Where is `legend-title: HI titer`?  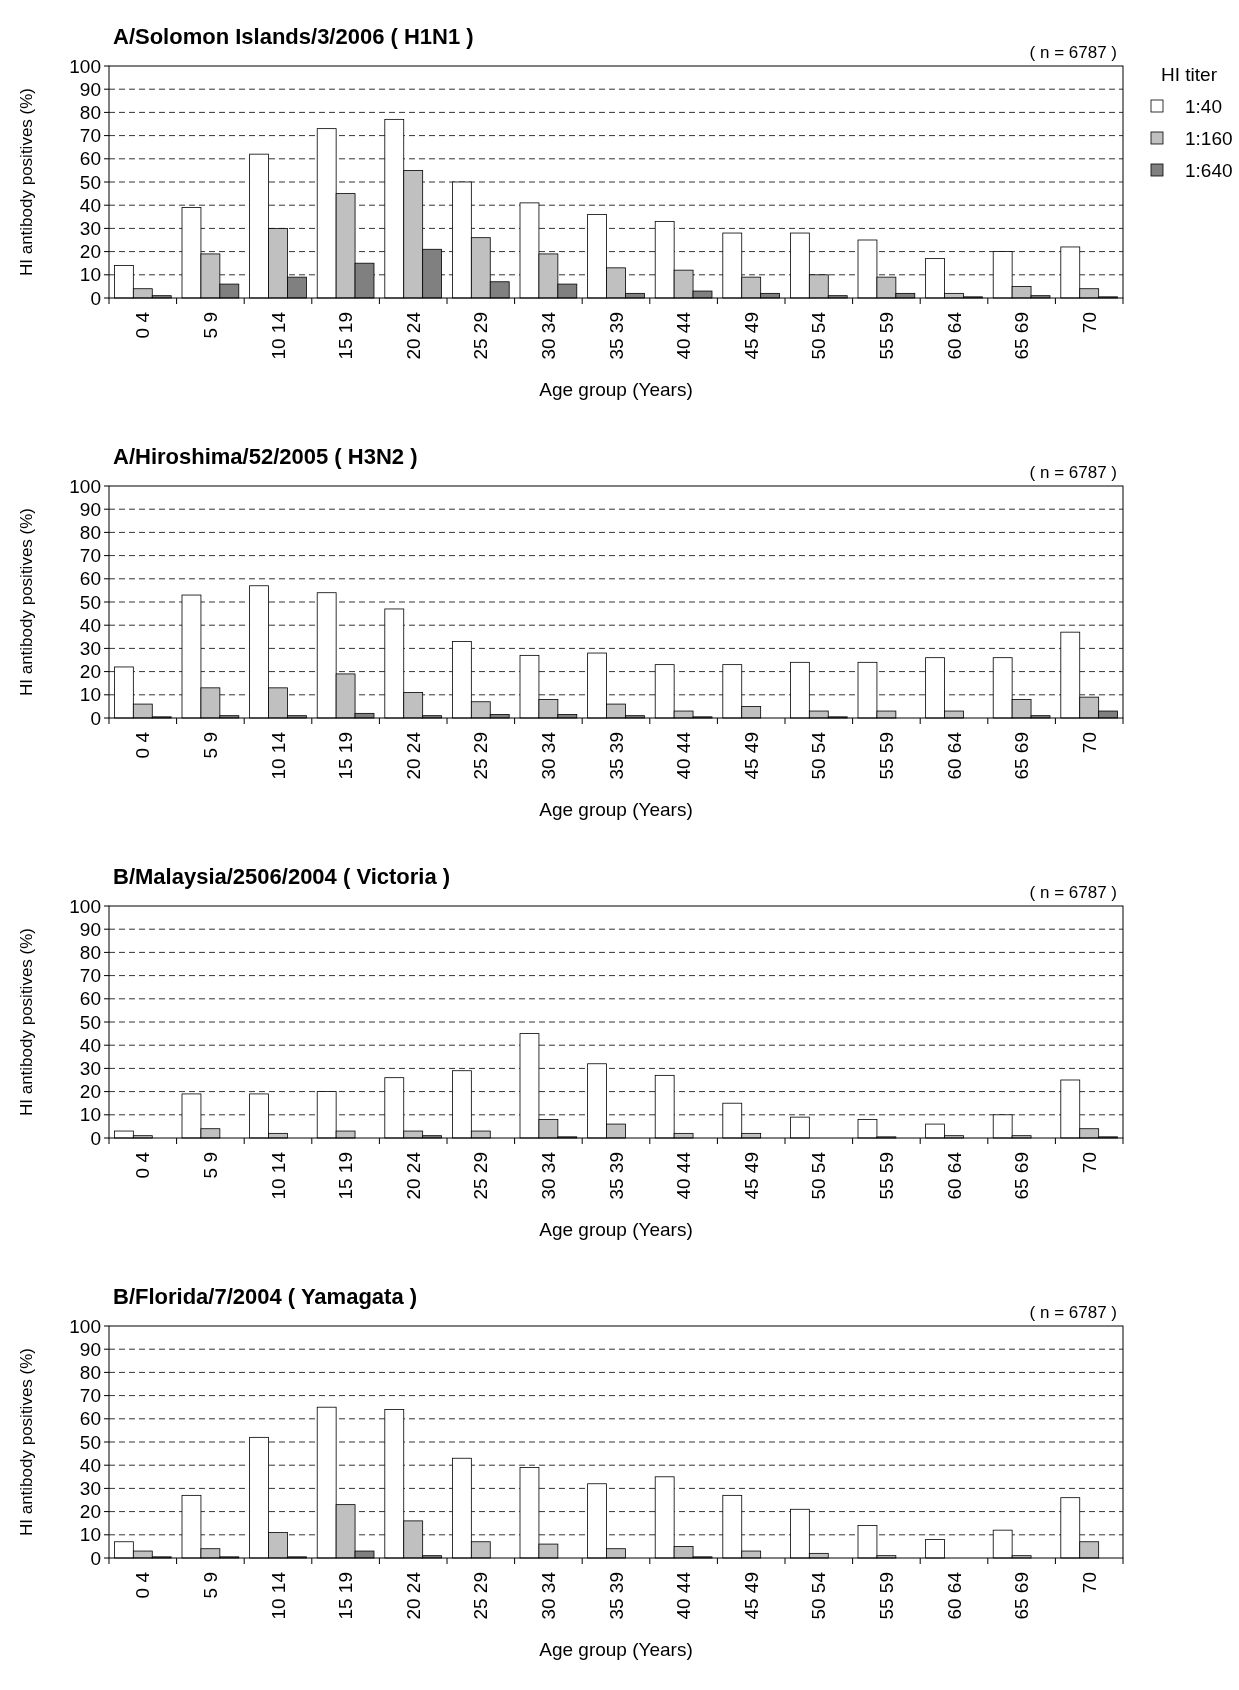
legend-title: HI titer is located at coordinates (1189, 74).